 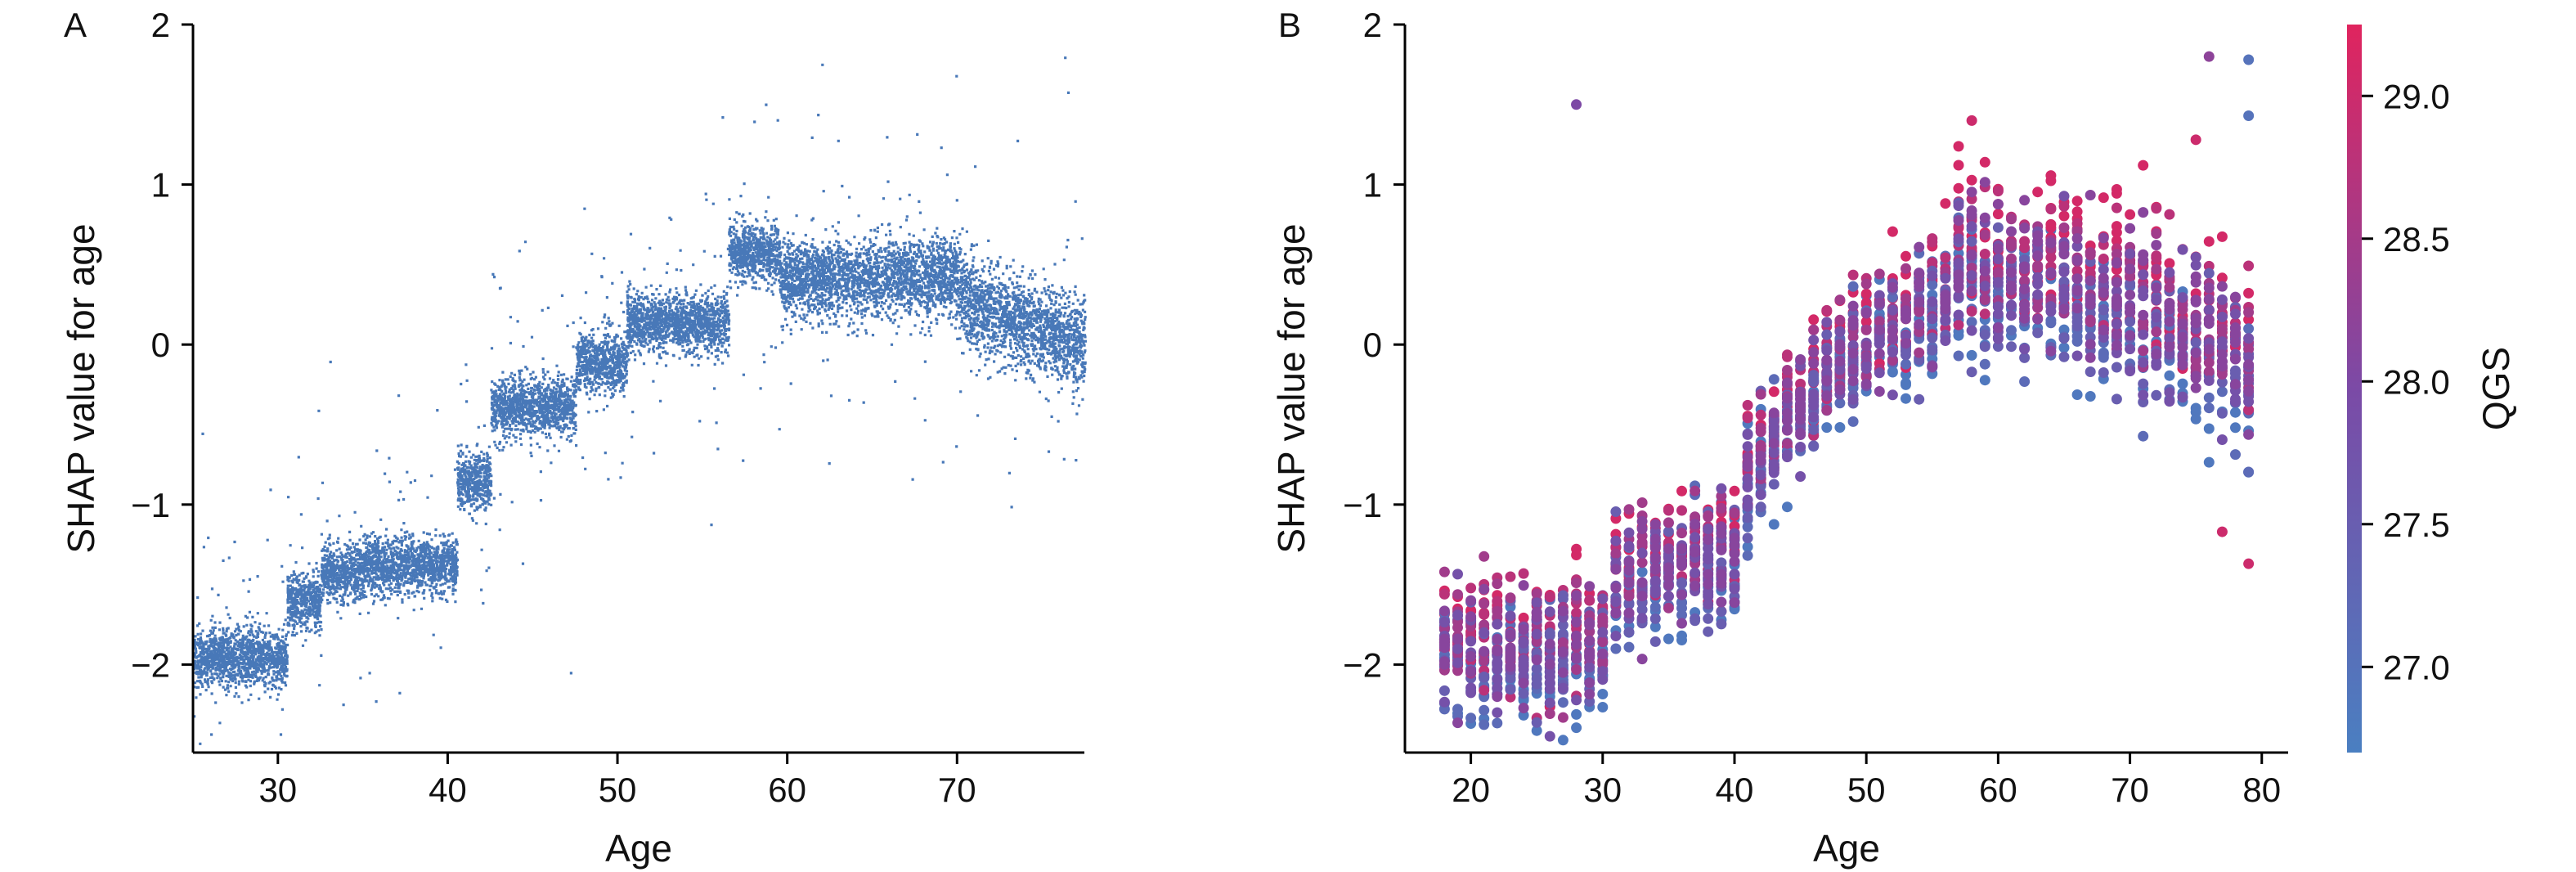 I want to click on panel-a-y-tick-label: 0, so click(x=161, y=345).